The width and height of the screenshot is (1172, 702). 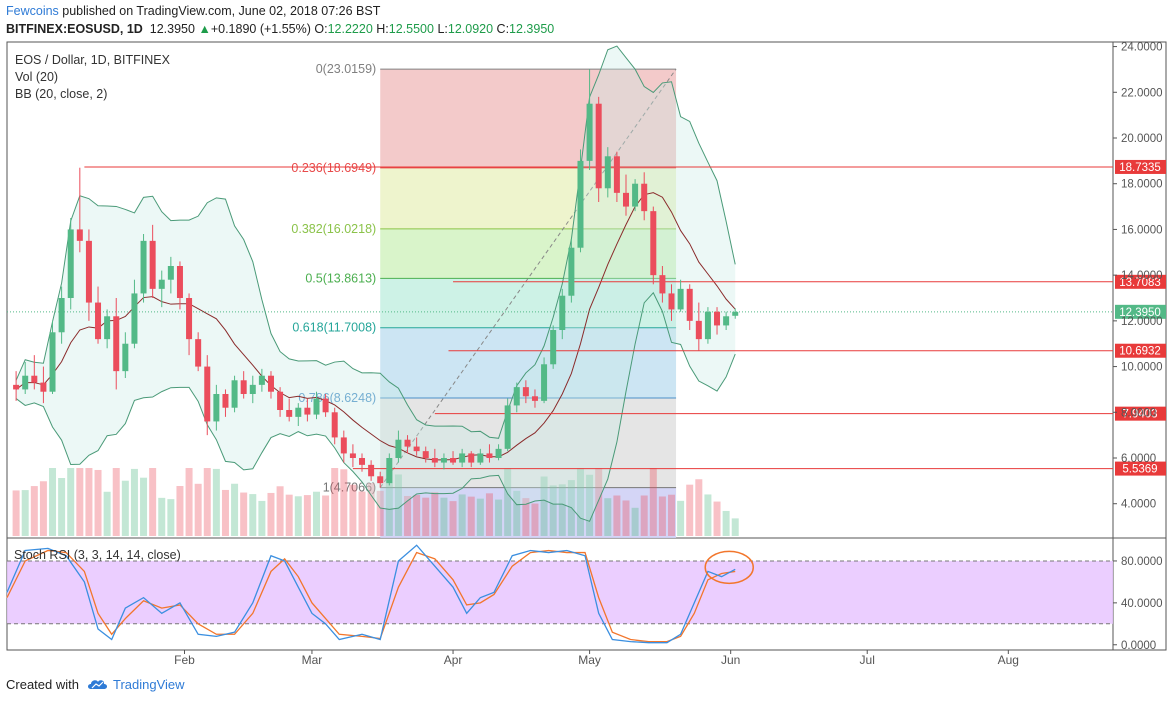 I want to click on price-label: 18.7335, so click(x=1140, y=168).